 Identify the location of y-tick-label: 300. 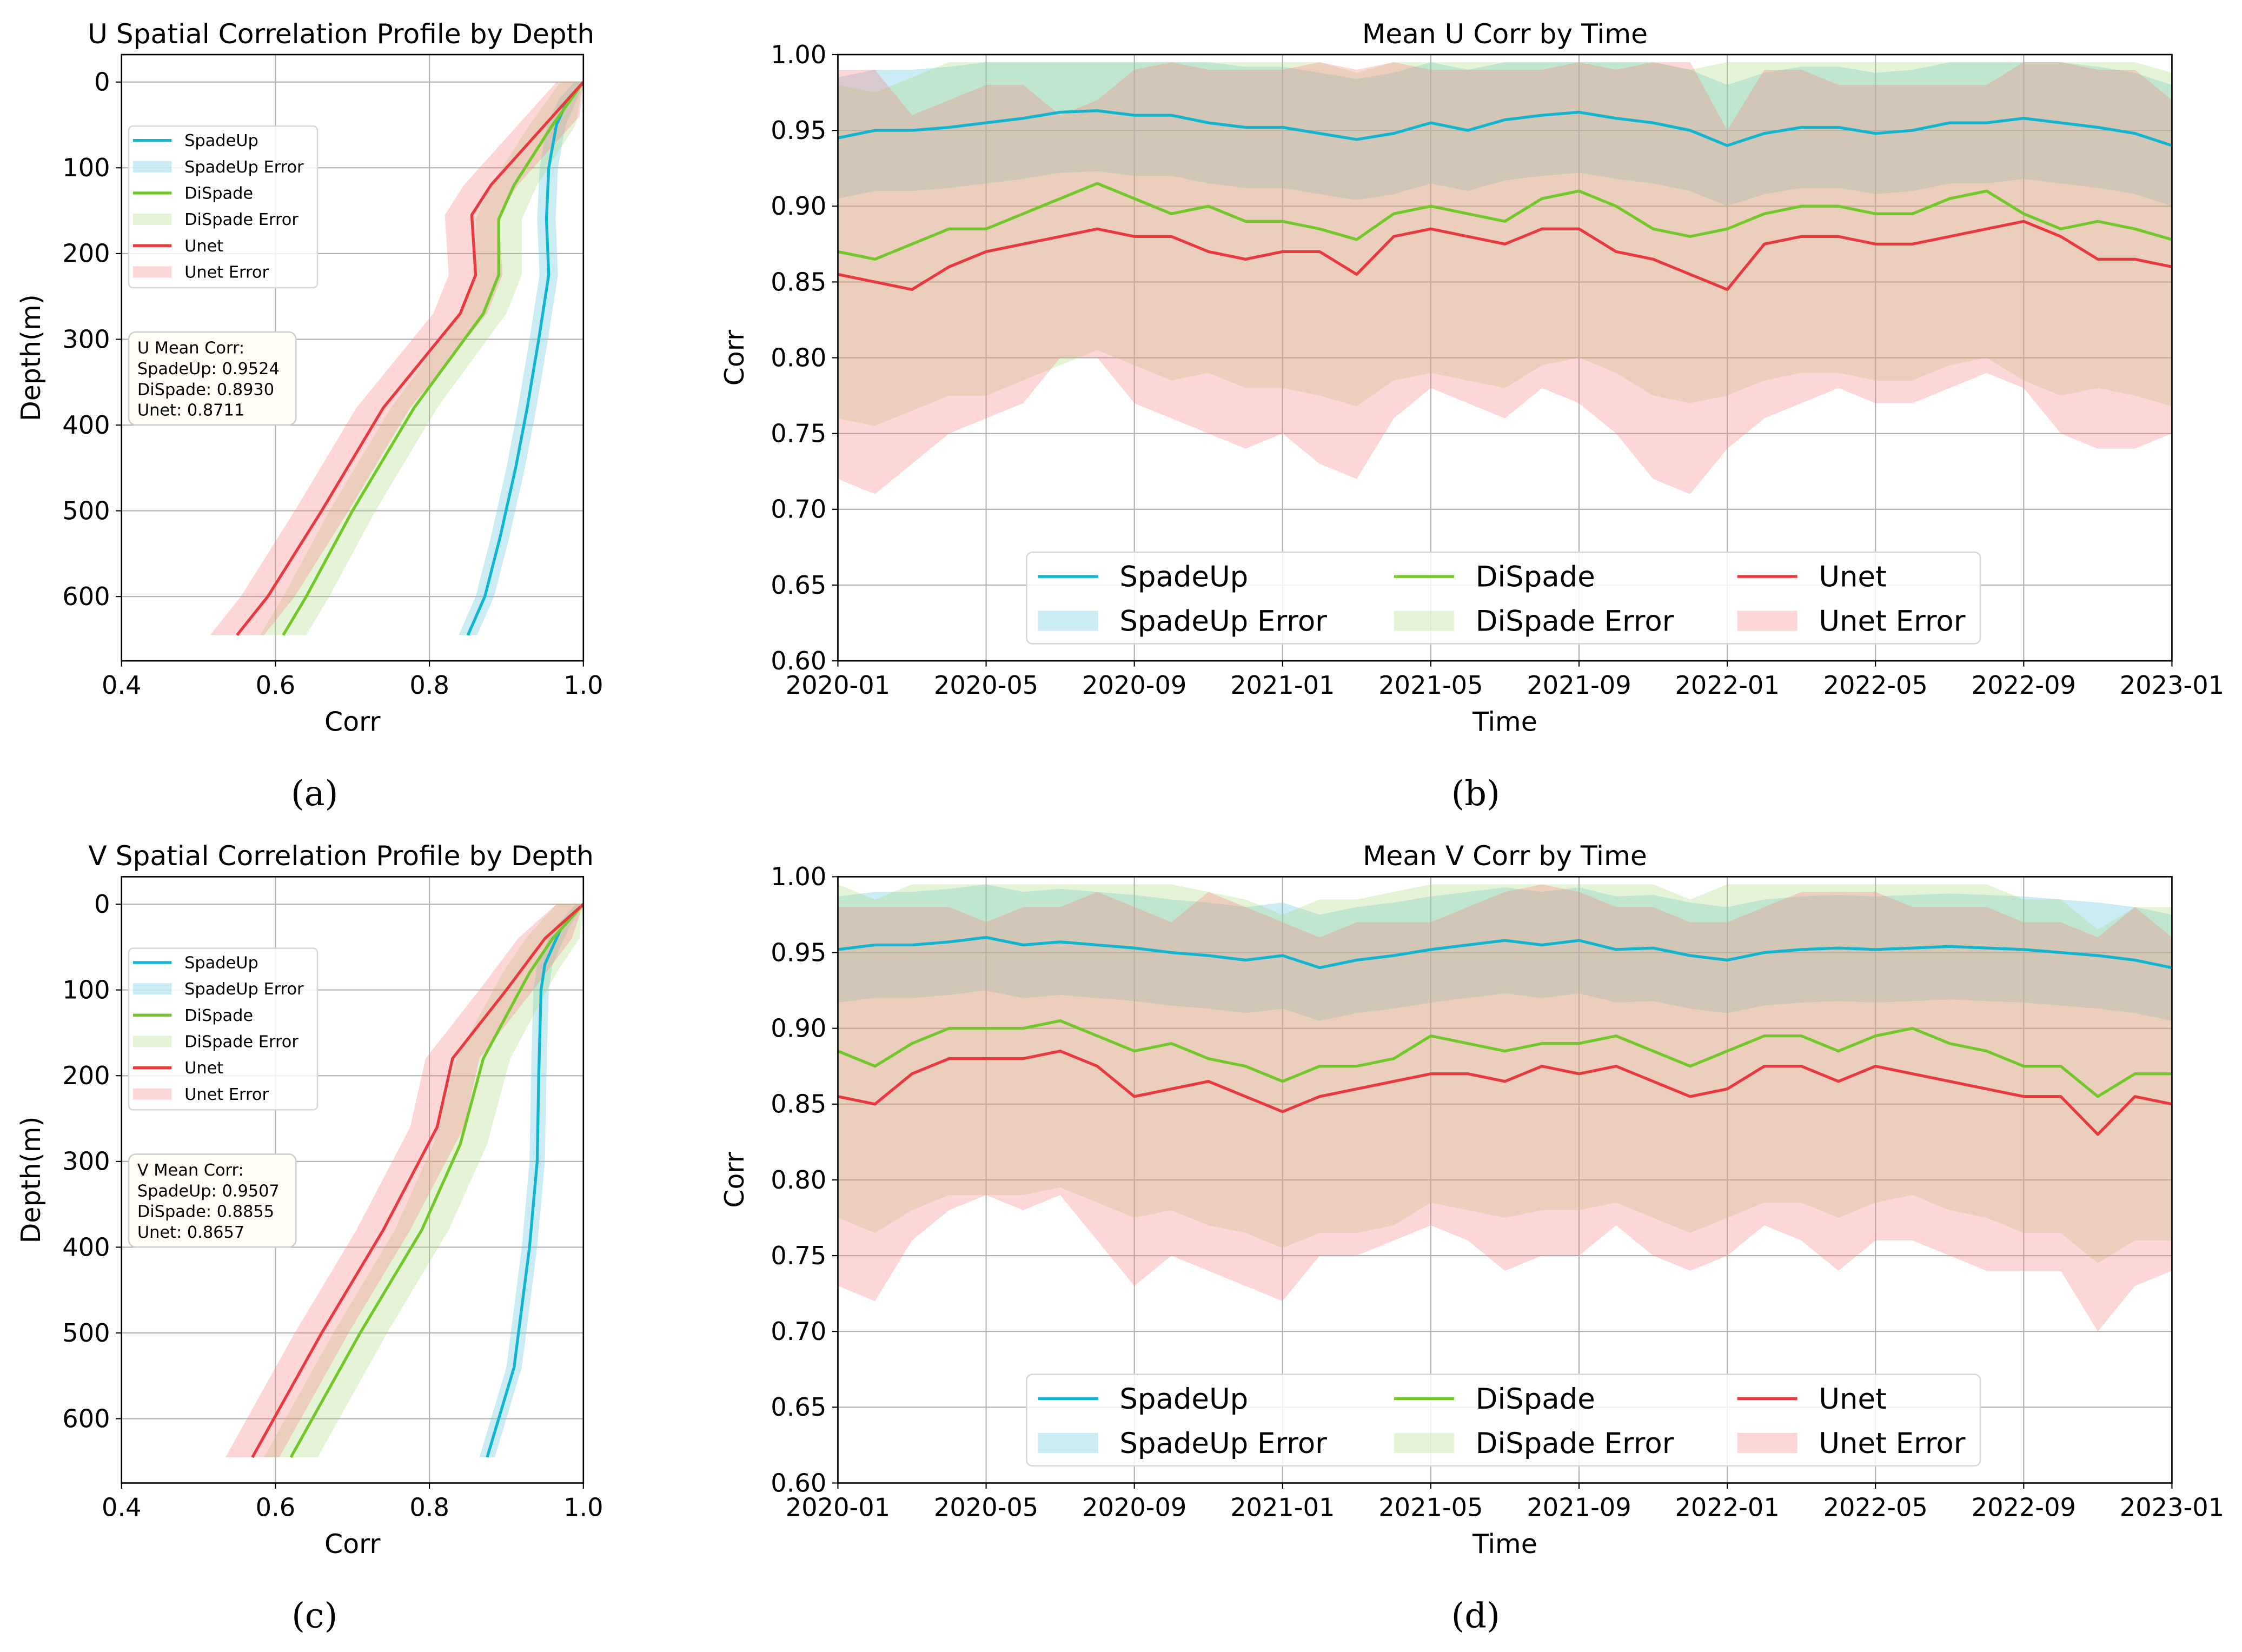
(86, 1161).